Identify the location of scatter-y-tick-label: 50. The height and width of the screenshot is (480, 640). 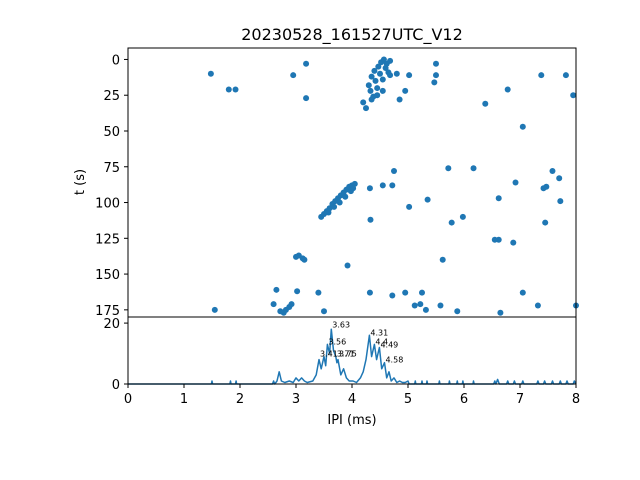
(111, 132).